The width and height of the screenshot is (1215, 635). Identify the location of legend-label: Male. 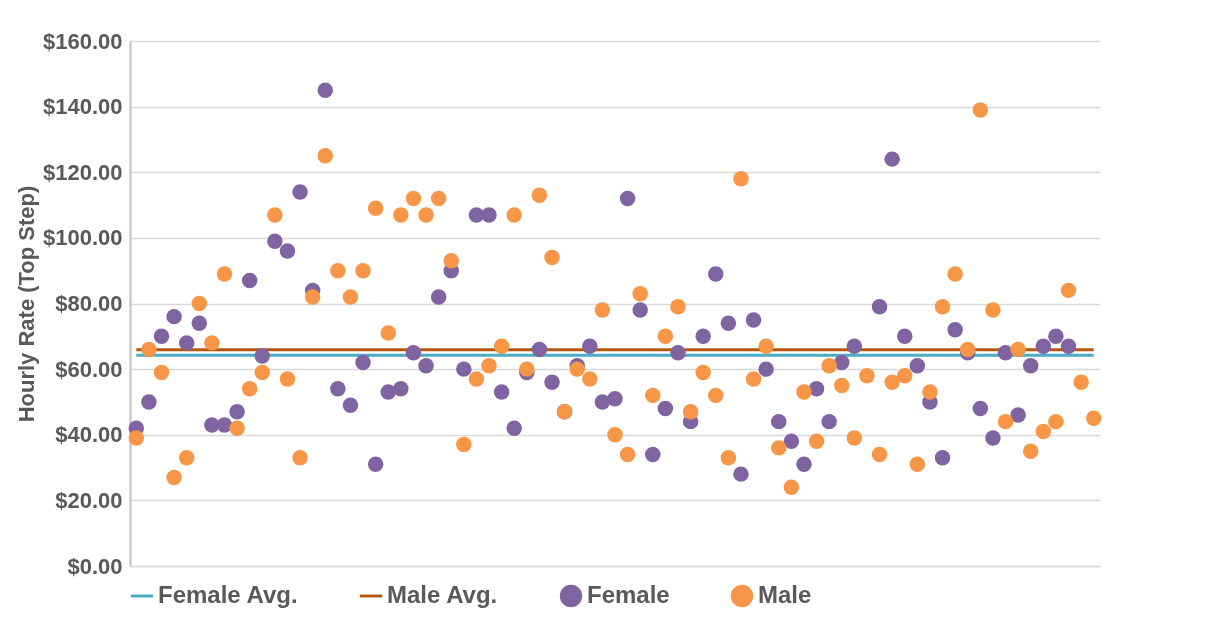
(785, 594).